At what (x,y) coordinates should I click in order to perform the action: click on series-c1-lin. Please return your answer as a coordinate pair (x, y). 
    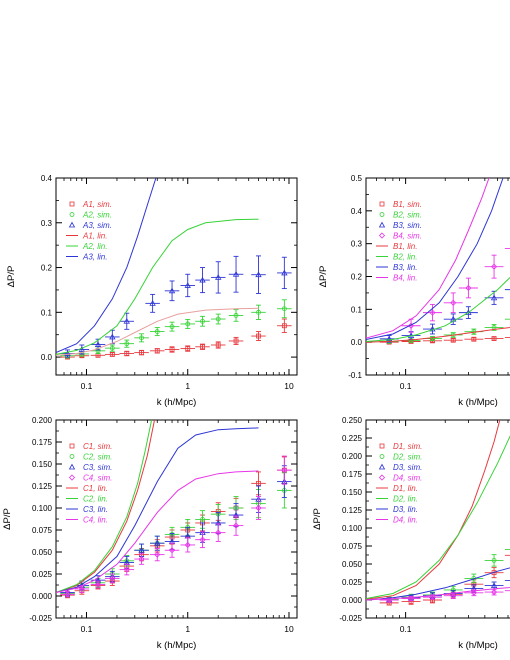
    Looking at the image, I should click on (105, 506).